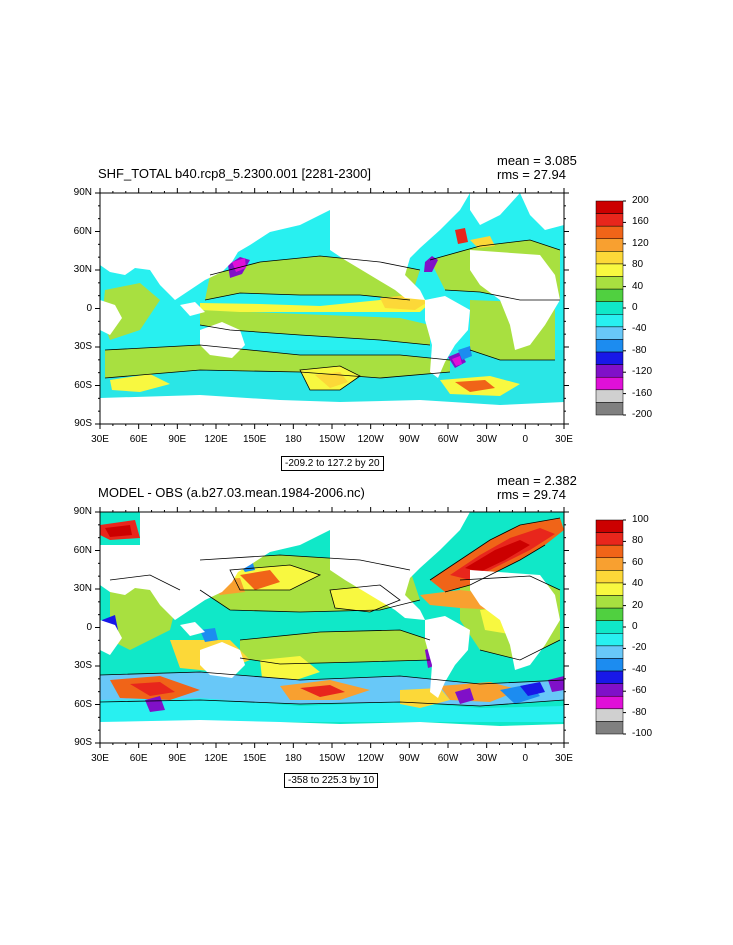 This screenshot has width=733, height=945. What do you see at coordinates (640, 222) in the screenshot?
I see `colorbar-label: 160` at bounding box center [640, 222].